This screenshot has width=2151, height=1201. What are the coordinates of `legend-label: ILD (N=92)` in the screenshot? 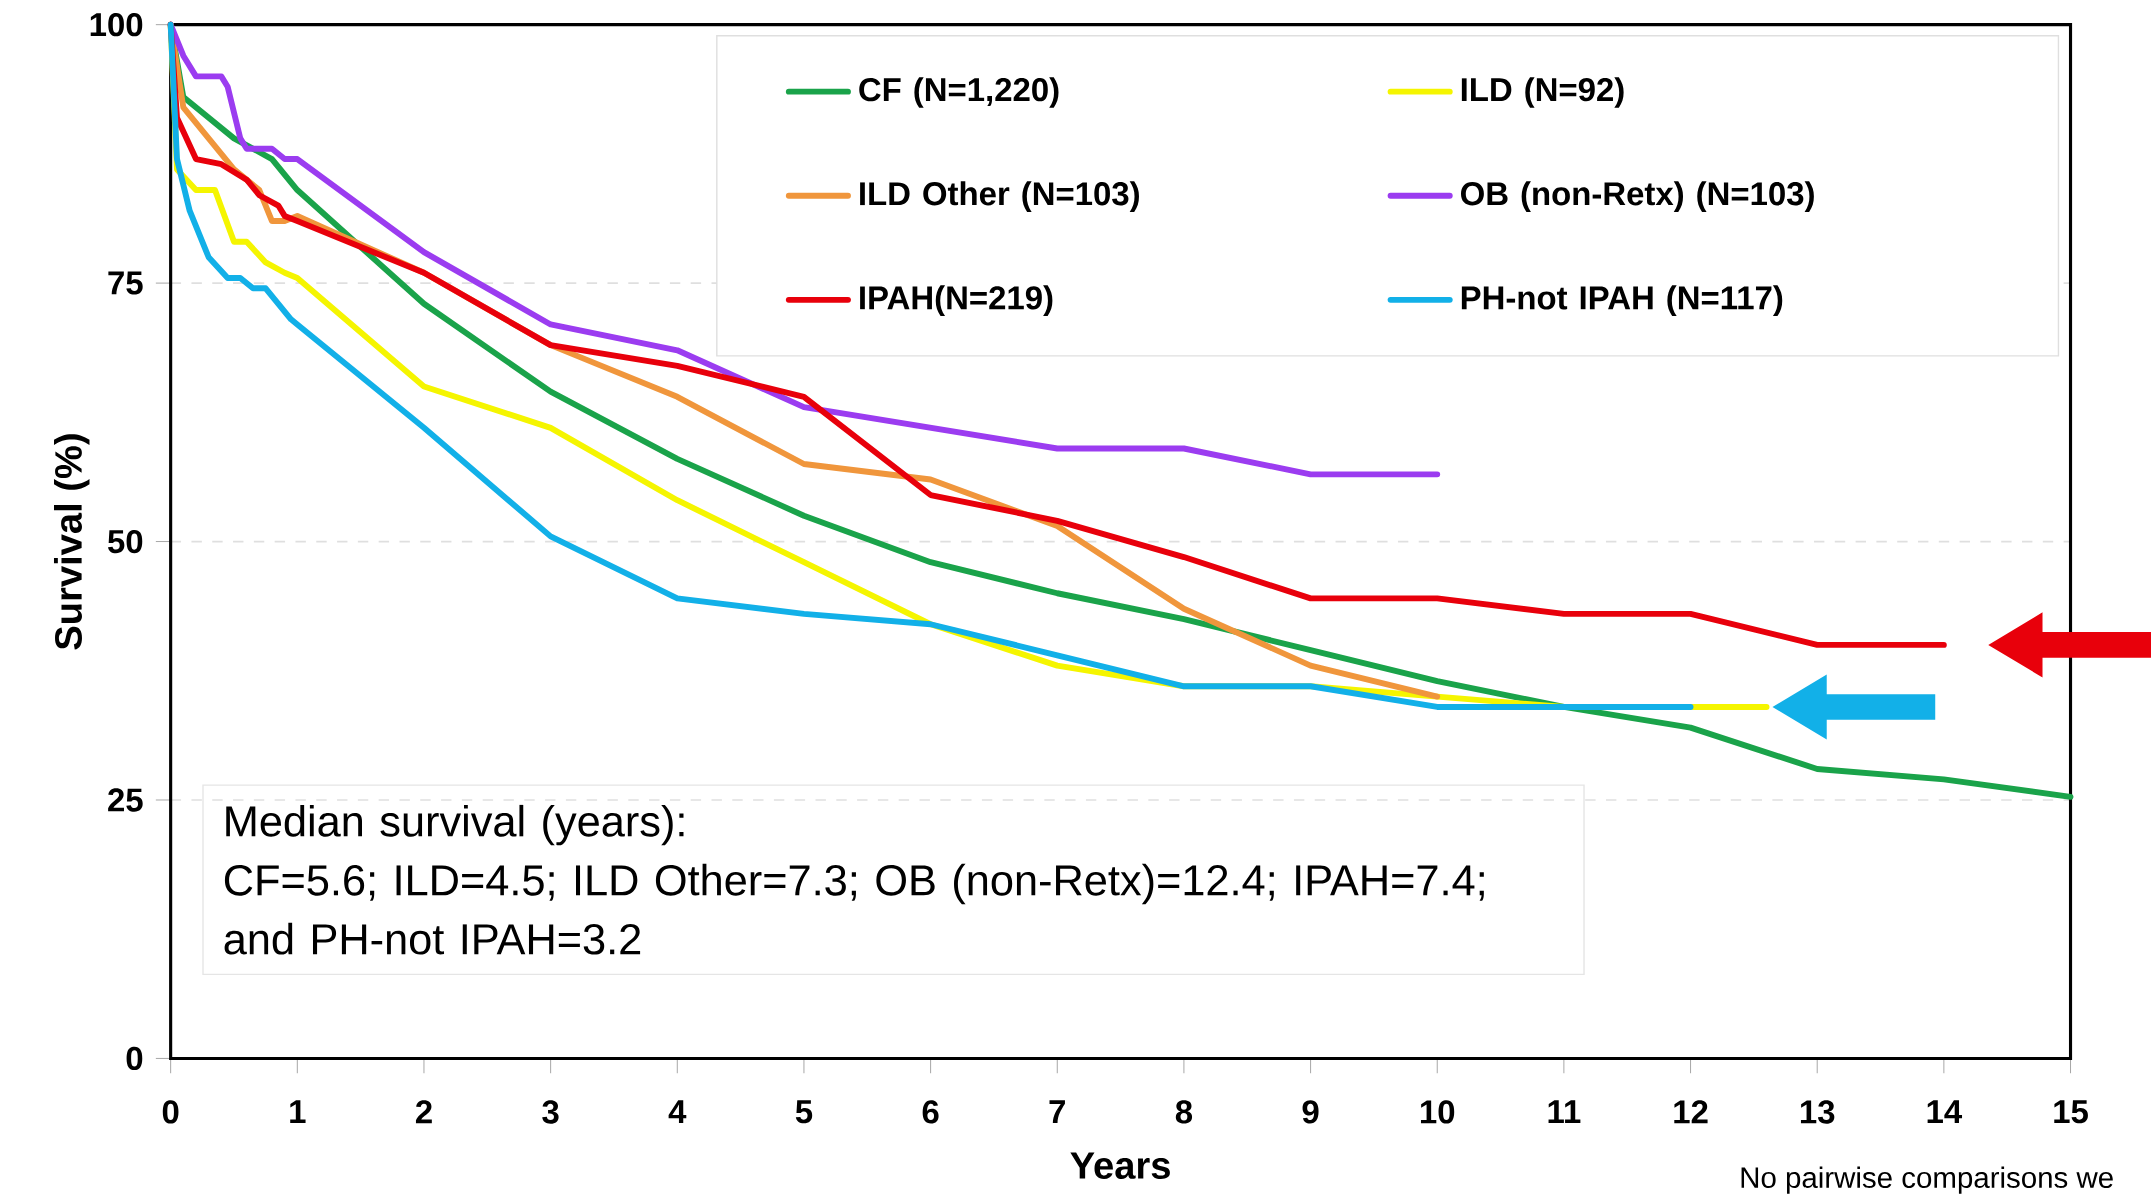 It's located at (1542, 92).